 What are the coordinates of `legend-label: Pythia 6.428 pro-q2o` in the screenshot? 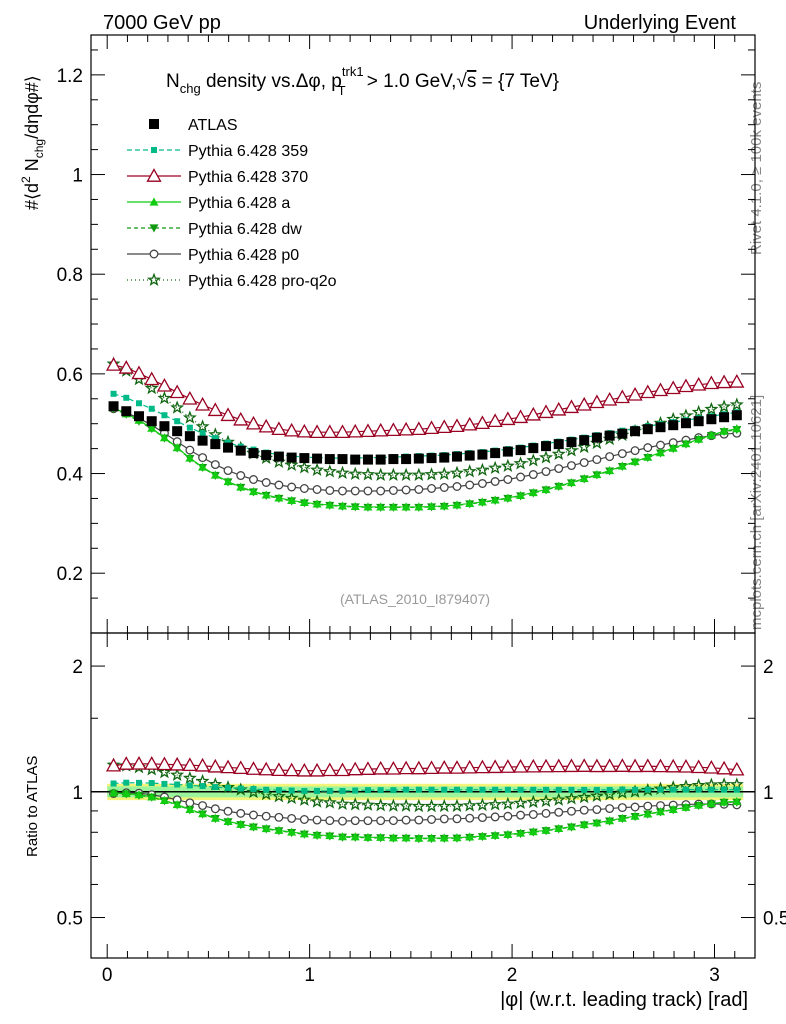 It's located at (262, 281).